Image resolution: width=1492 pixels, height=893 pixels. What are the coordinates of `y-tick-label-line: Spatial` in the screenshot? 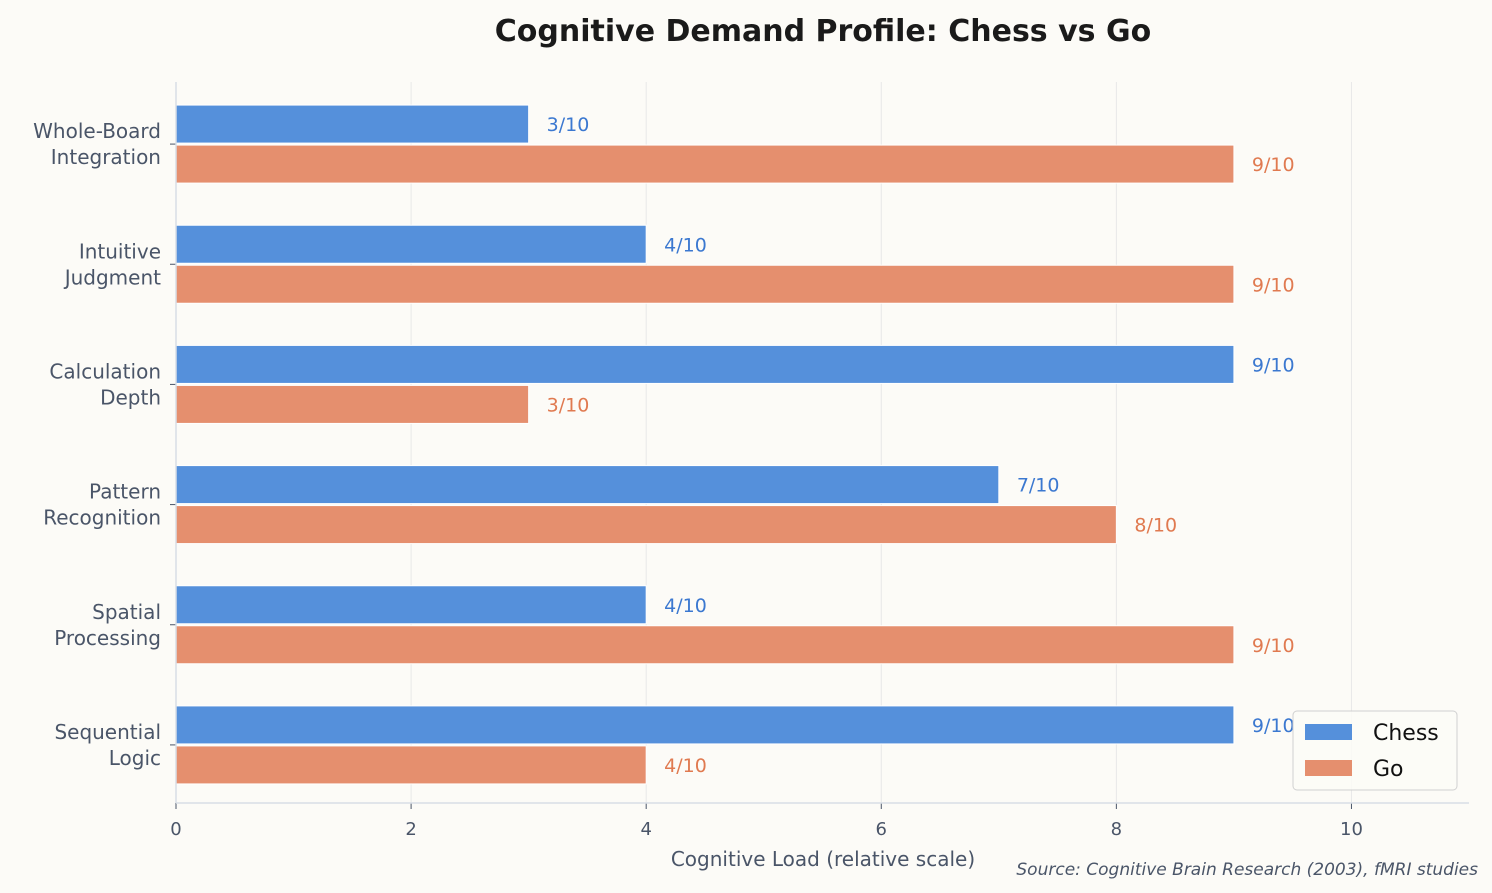 It's located at (126, 612).